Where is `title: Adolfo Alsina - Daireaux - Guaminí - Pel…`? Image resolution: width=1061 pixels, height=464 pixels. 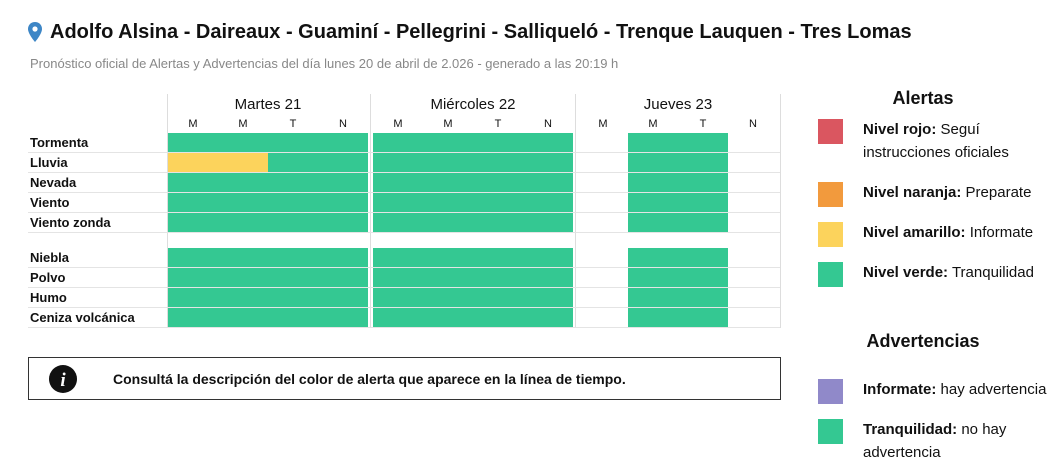 title: Adolfo Alsina - Daireaux - Guaminí - Pel… is located at coordinates (481, 32).